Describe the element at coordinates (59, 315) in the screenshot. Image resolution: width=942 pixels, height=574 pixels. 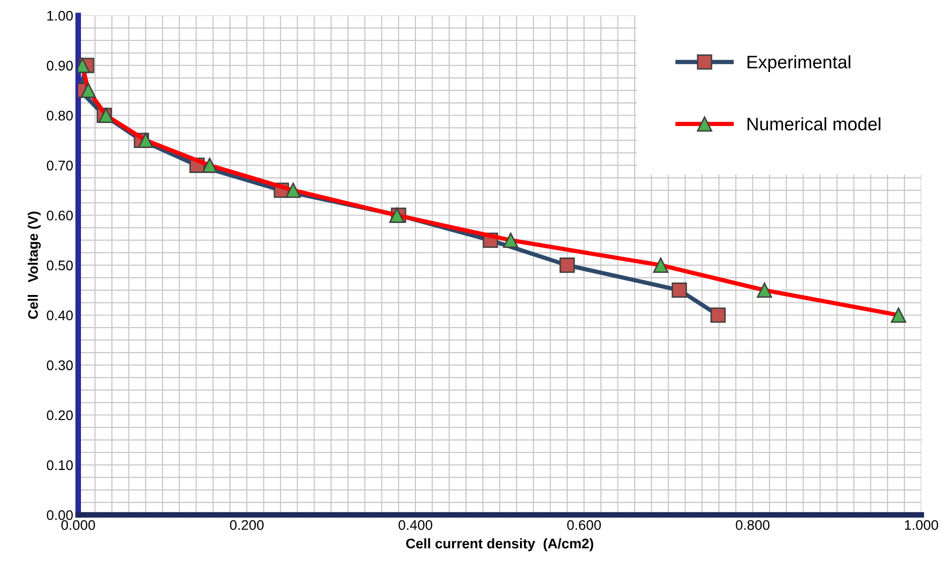
I see `y-tick-label: 0.40` at that location.